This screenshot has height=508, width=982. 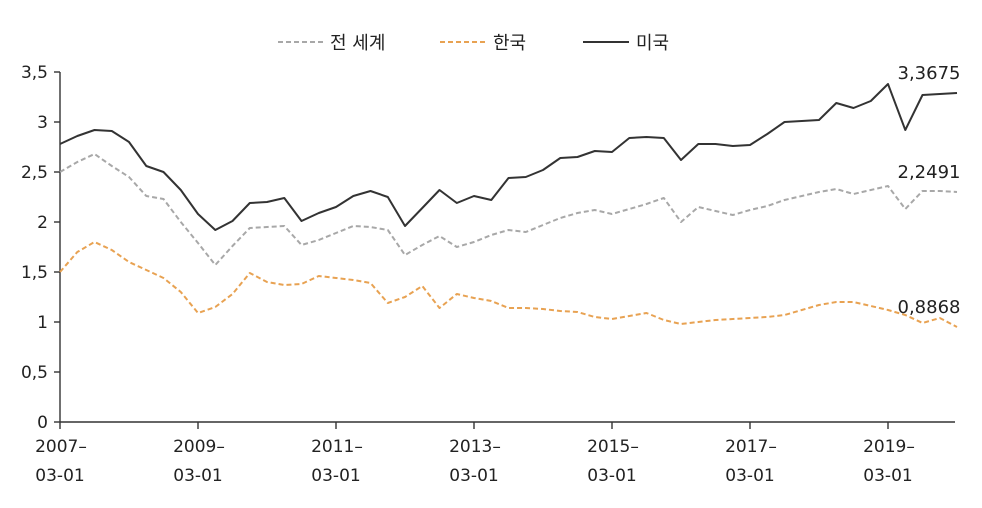 What do you see at coordinates (34, 373) in the screenshot?
I see `y-tick-label: 0,5` at bounding box center [34, 373].